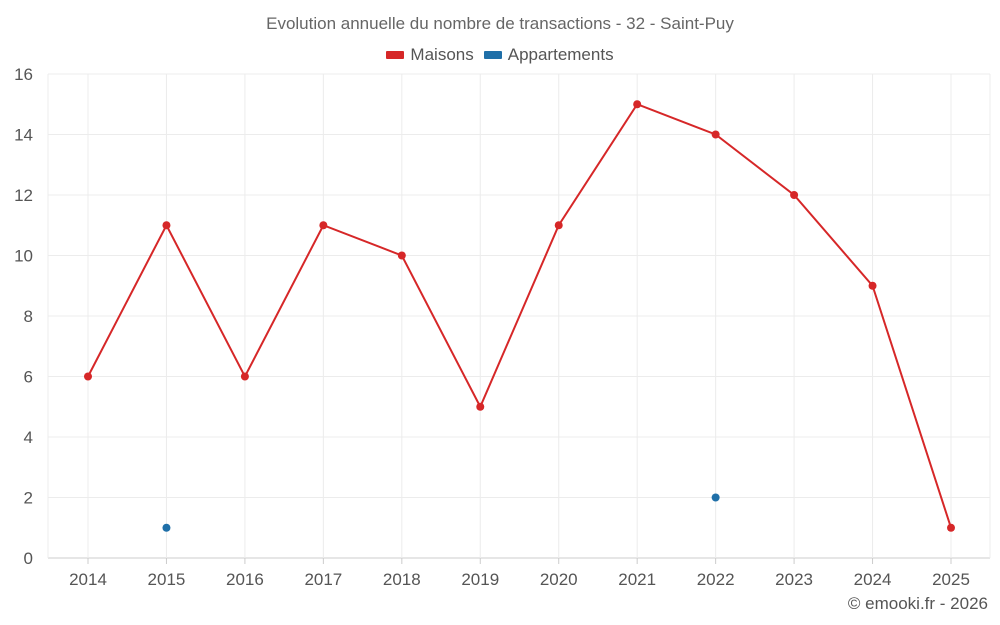 This screenshot has width=1000, height=625. Describe the element at coordinates (28, 498) in the screenshot. I see `y-tick-label: 2` at that location.